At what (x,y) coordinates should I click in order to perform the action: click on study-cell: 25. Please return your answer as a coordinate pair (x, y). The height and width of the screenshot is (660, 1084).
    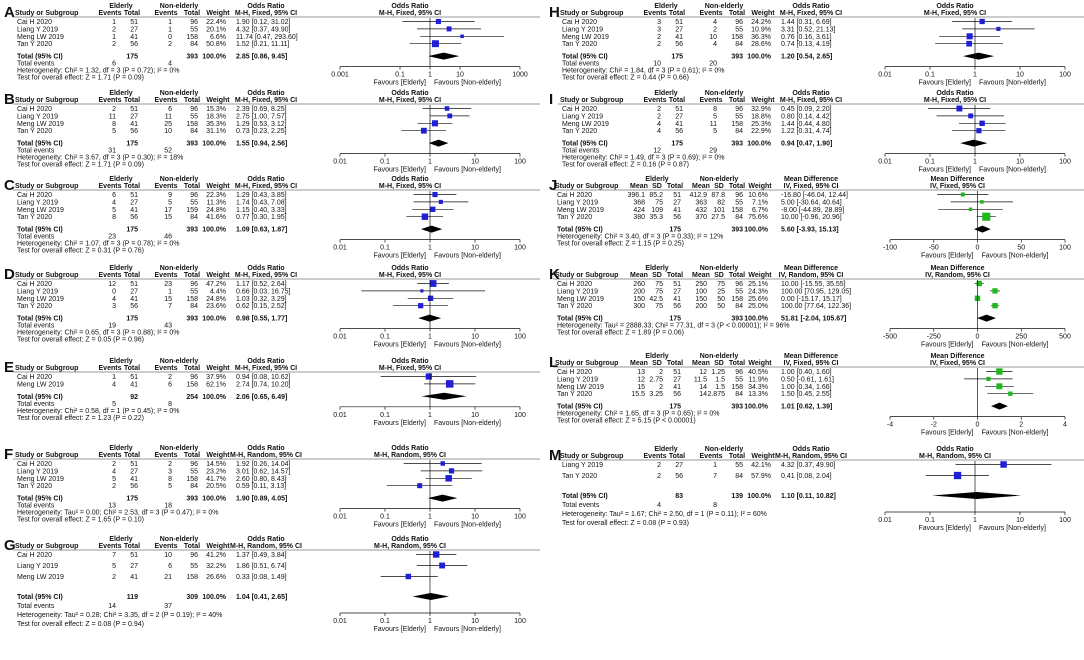
    Looking at the image, I should click on (168, 124).